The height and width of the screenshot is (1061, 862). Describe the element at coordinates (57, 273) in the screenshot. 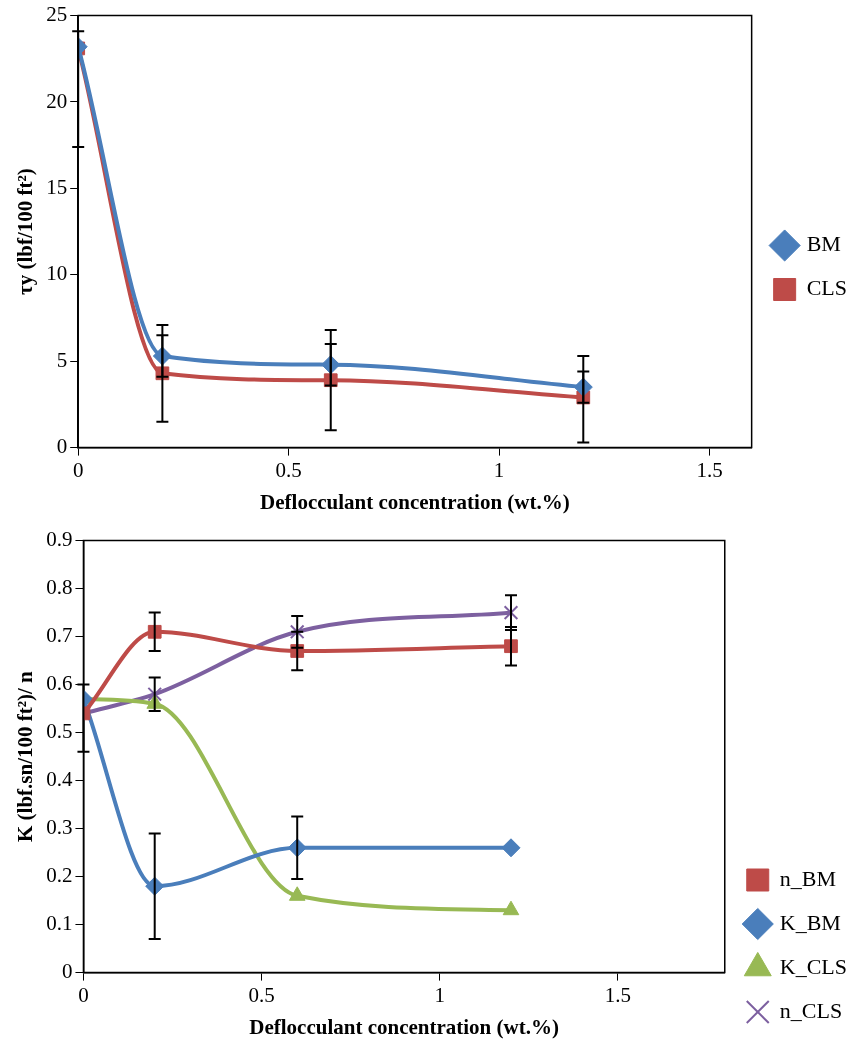

I see `y-tick-label: 10` at that location.